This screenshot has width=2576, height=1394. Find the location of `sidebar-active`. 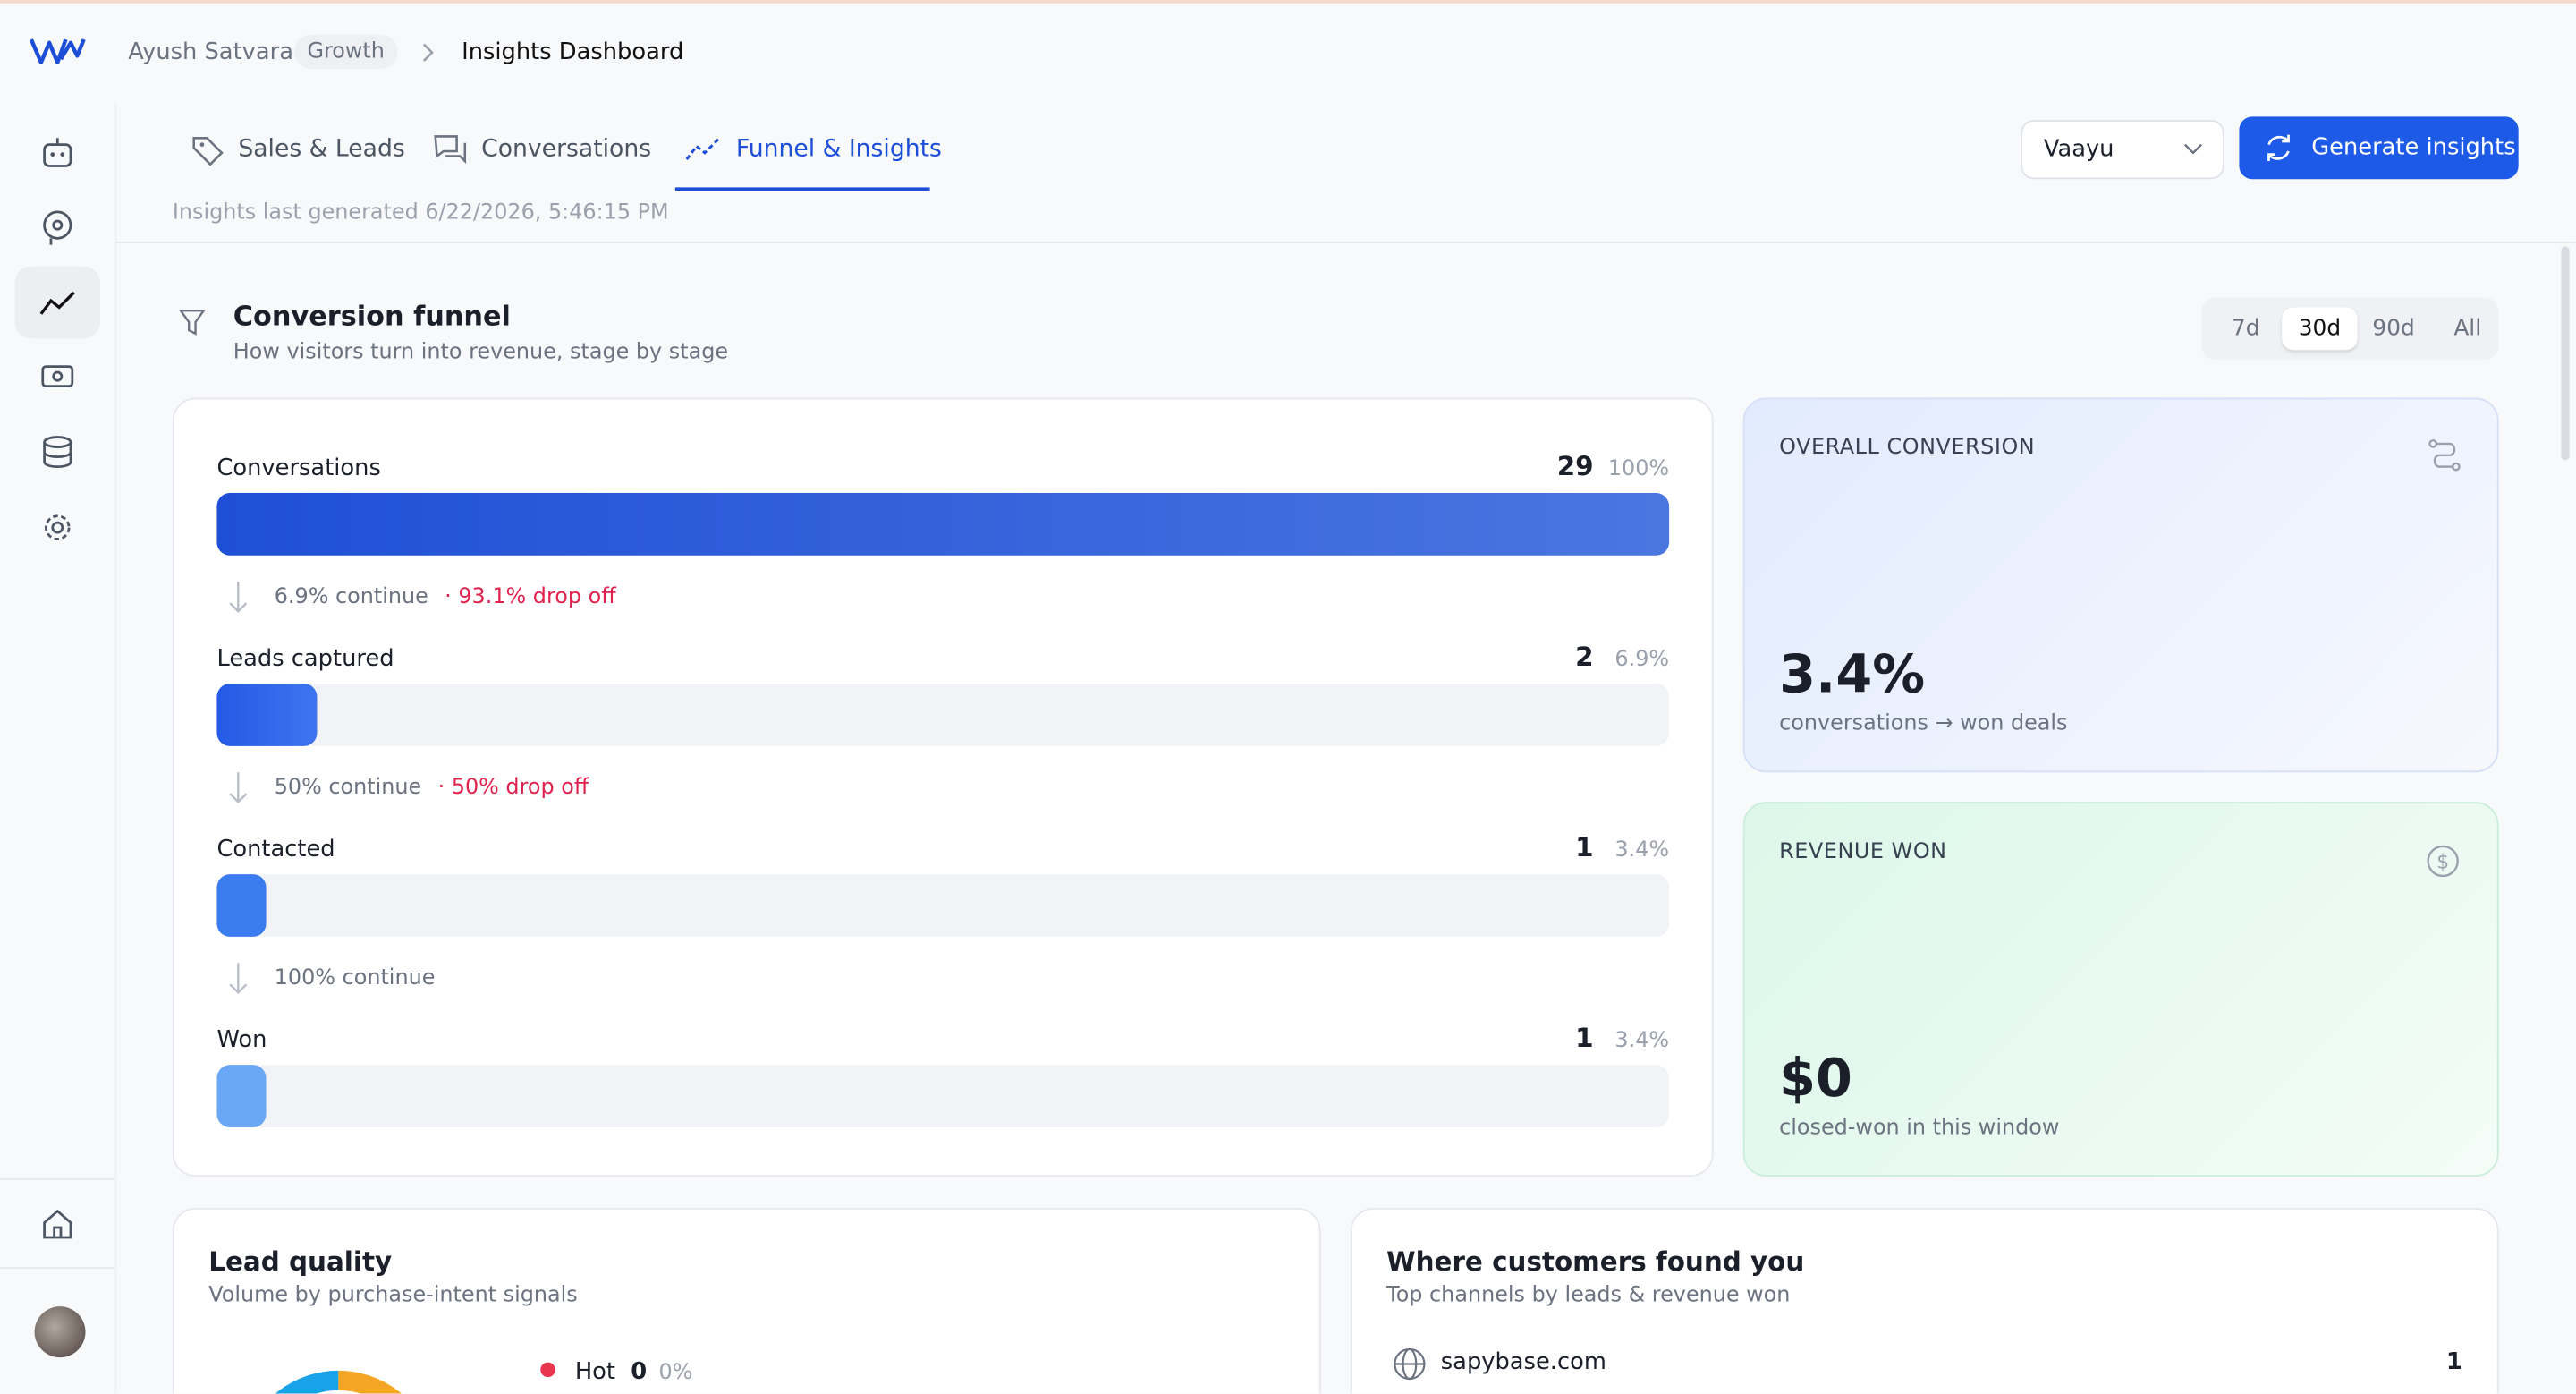

sidebar-active is located at coordinates (57, 303).